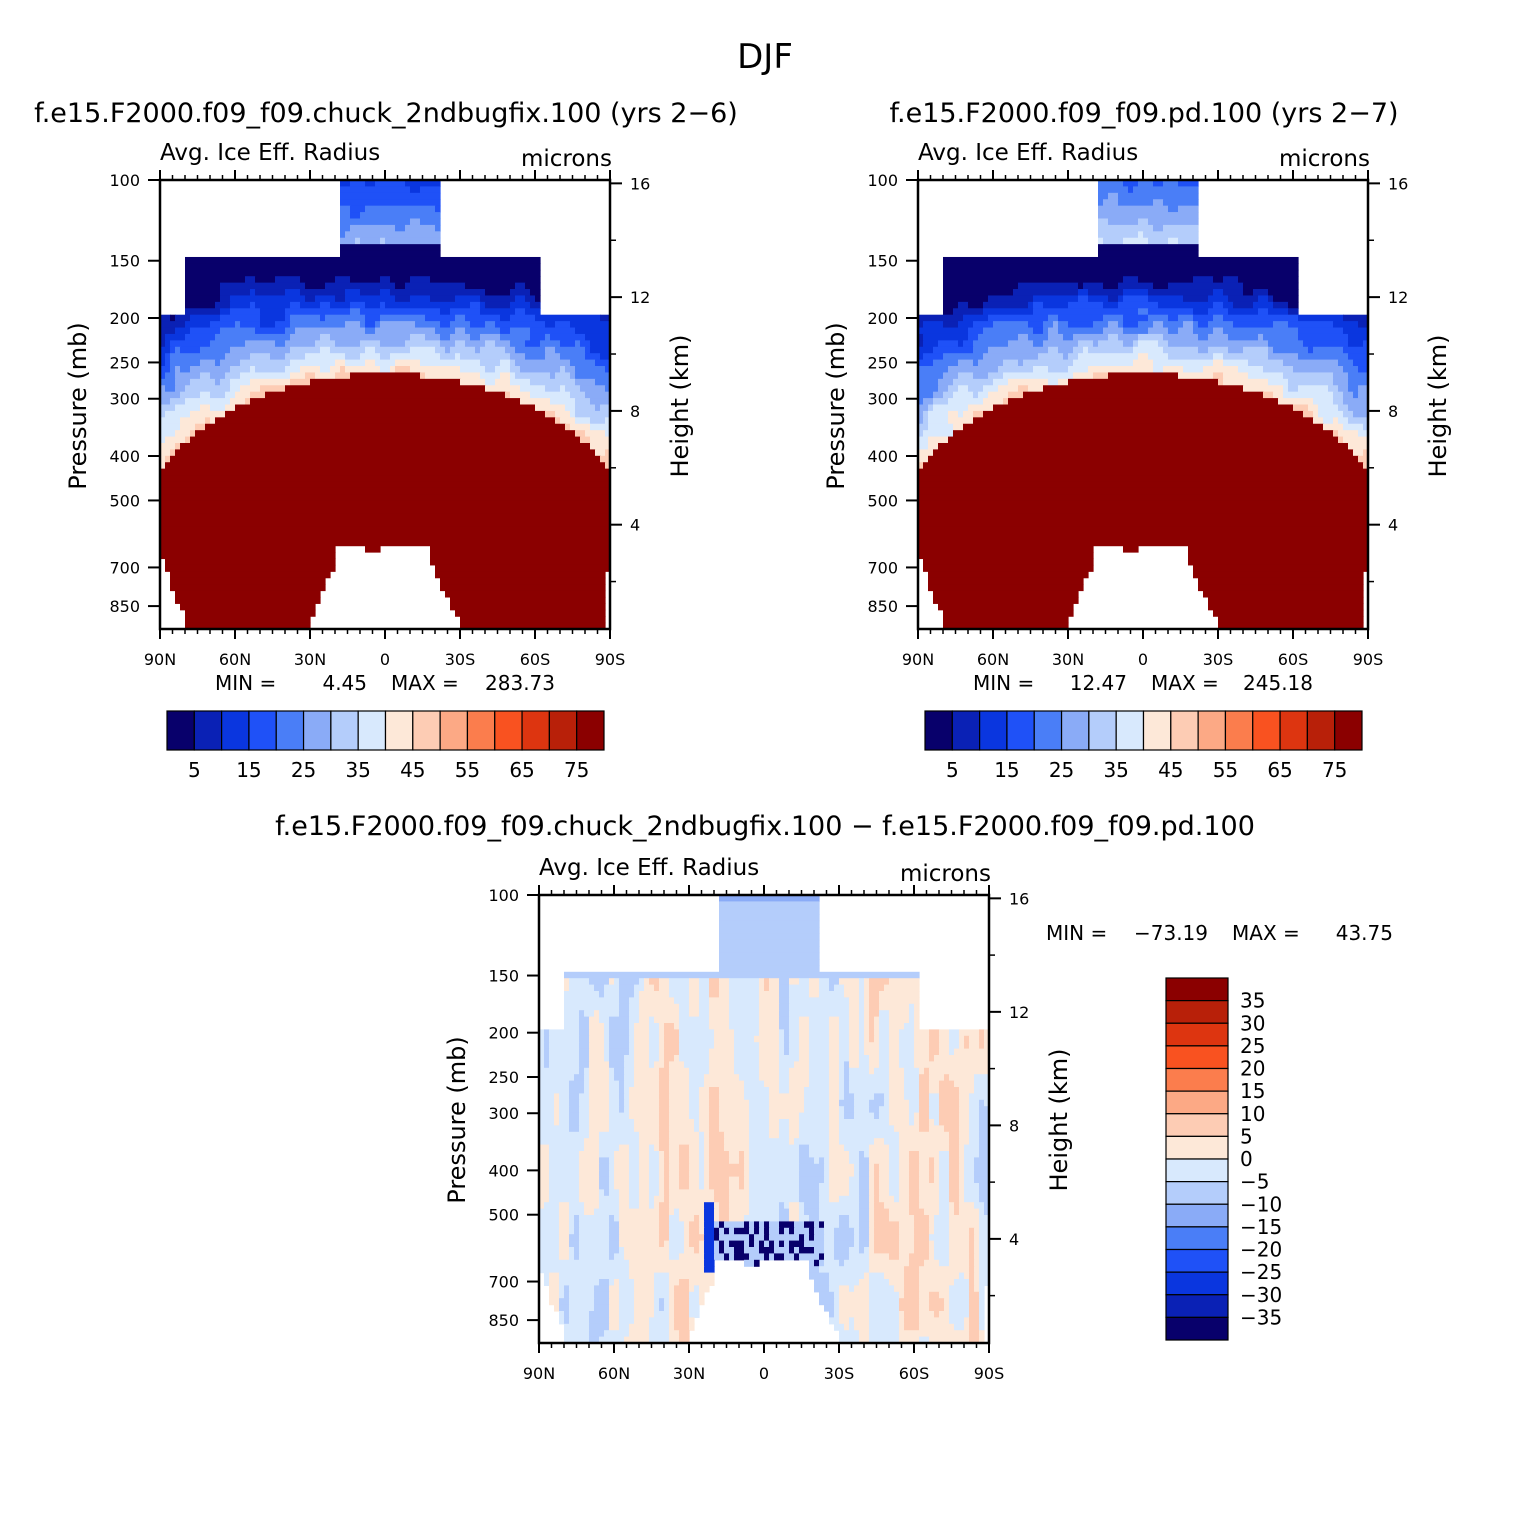 The image size is (1530, 1527). I want to click on colorbar-label: 75, so click(576, 770).